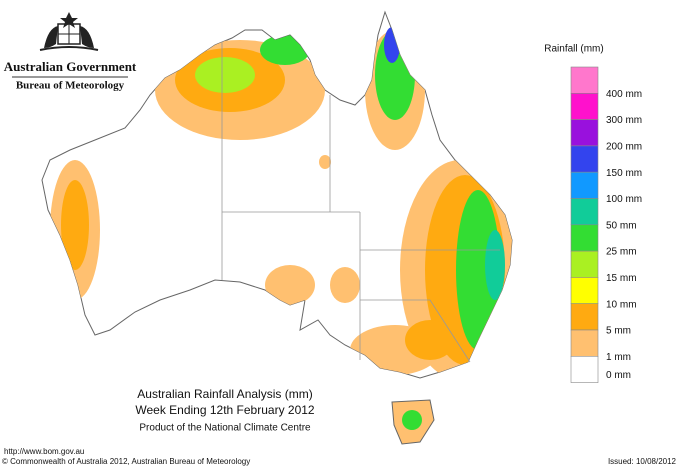  What do you see at coordinates (573, 49) in the screenshot?
I see `legend-title: Rainfall (mm)` at bounding box center [573, 49].